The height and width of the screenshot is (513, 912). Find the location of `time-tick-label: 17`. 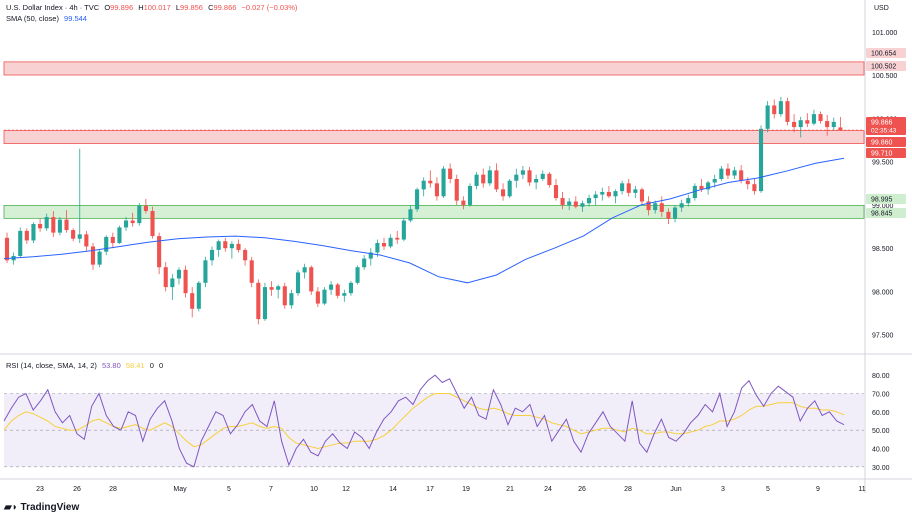

time-tick-label: 17 is located at coordinates (430, 489).